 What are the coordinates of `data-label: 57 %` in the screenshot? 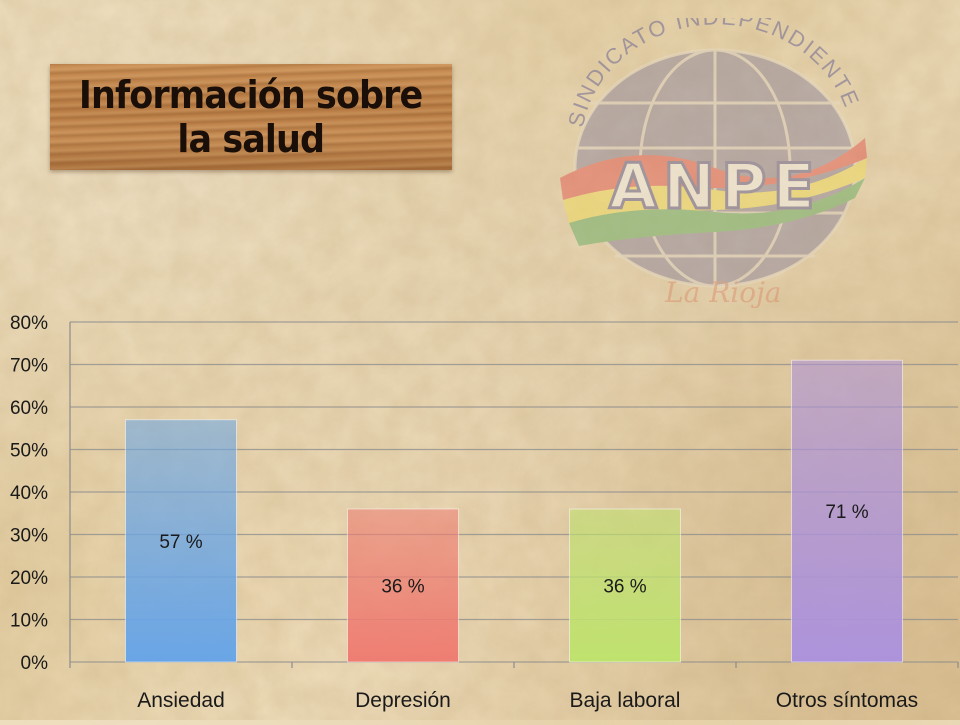 It's located at (180, 542).